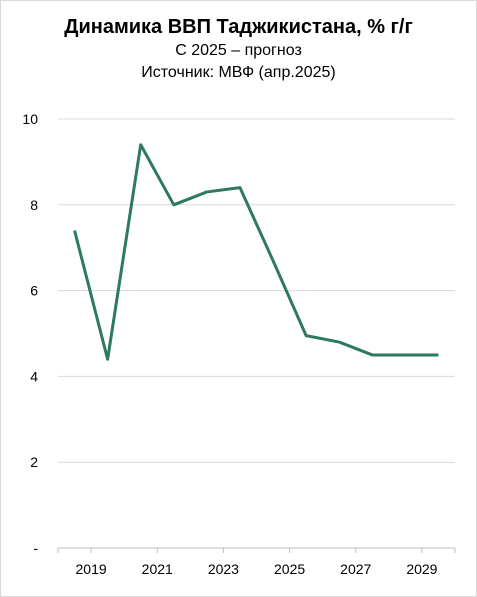  I want to click on y-tick-label: -, so click(35, 548).